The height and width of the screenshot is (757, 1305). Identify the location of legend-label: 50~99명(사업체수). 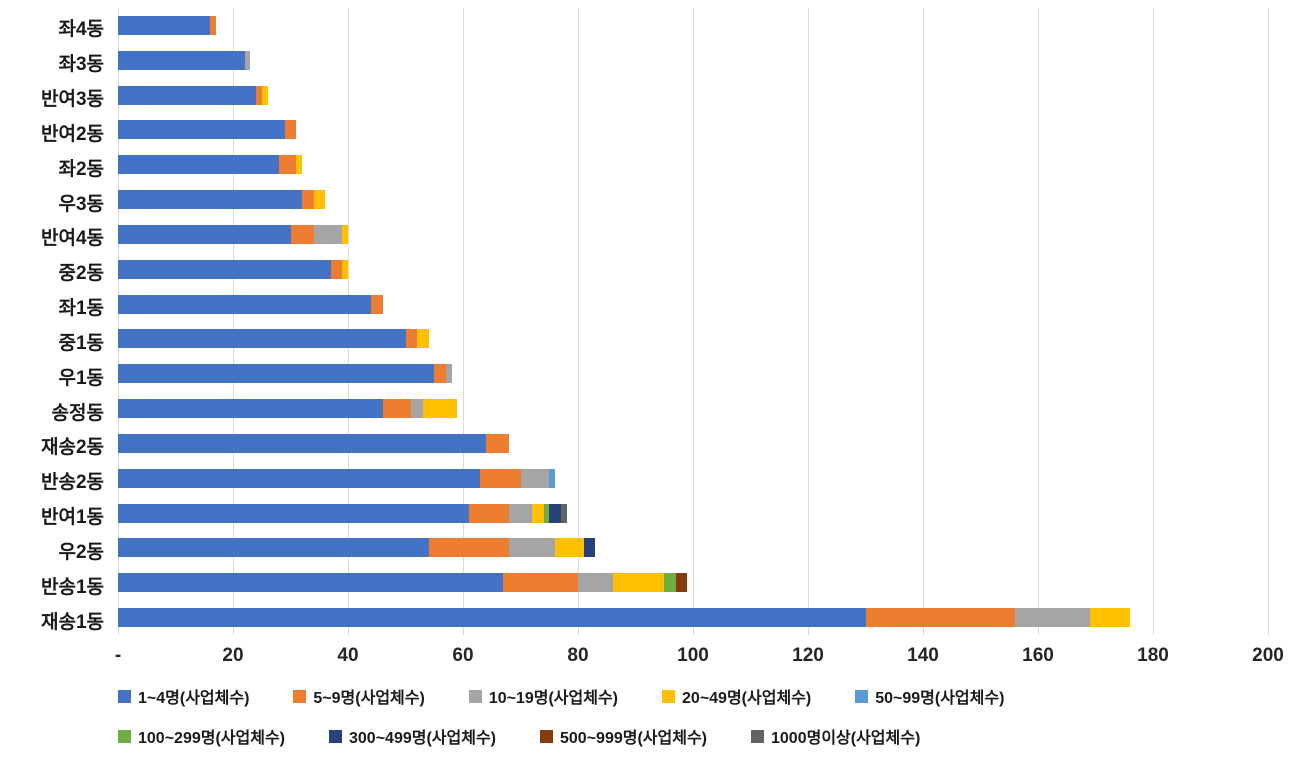
(940, 698).